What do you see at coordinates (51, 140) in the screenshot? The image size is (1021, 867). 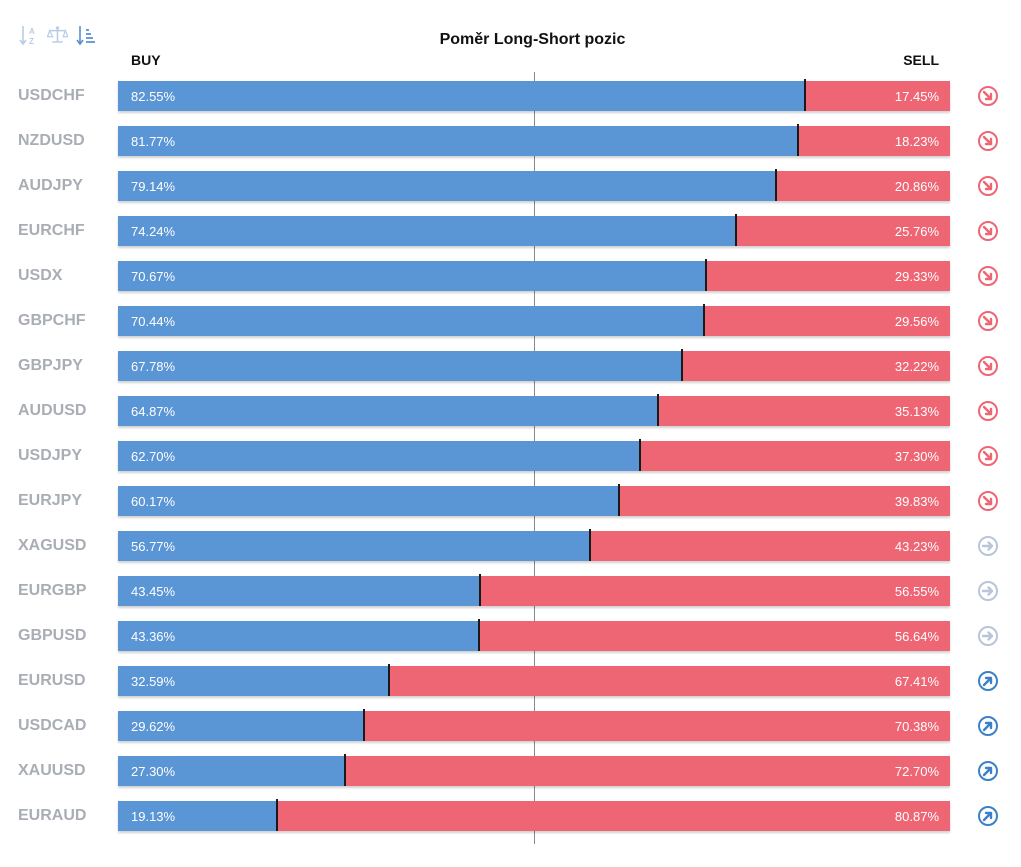 I see `symbol-label: NZDUSD` at bounding box center [51, 140].